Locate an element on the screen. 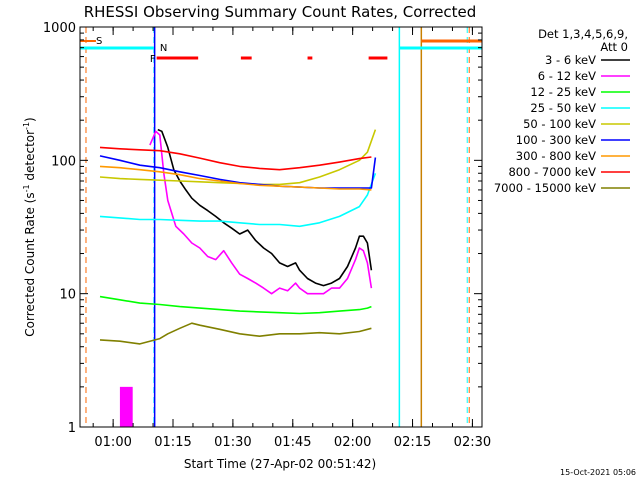 The height and width of the screenshot is (480, 640). legend-label-8: 7000 - 15000 keV is located at coordinates (545, 188).